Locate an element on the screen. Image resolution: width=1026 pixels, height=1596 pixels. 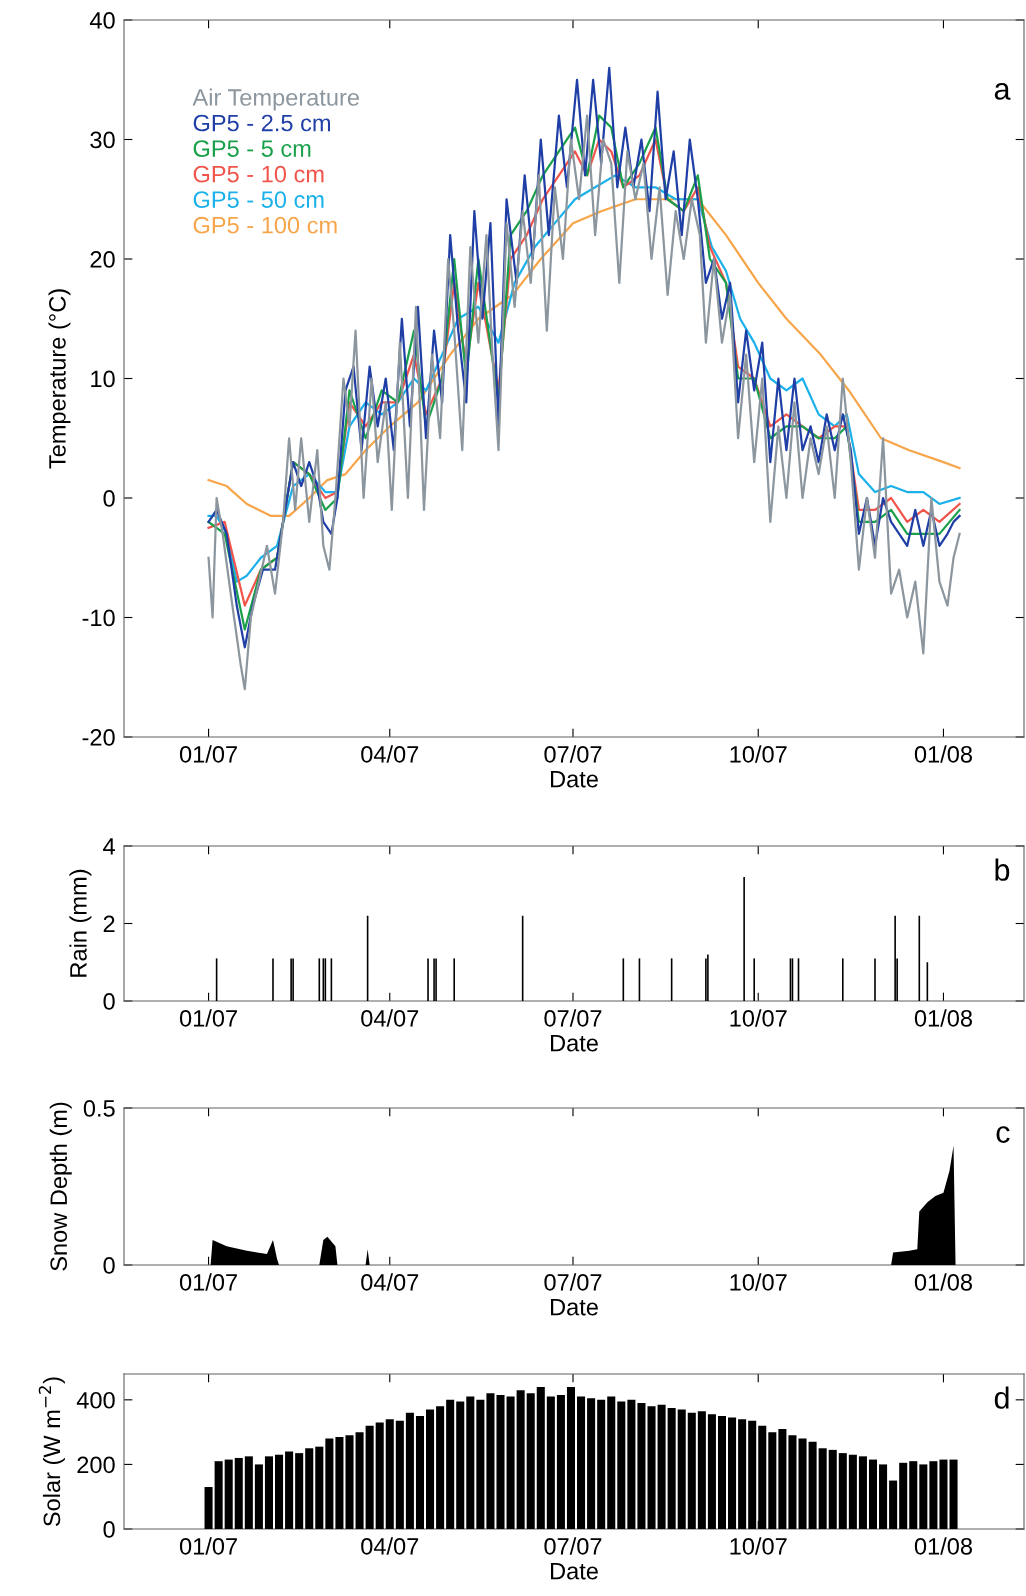
y-tick-label: 200 is located at coordinates (96, 1465).